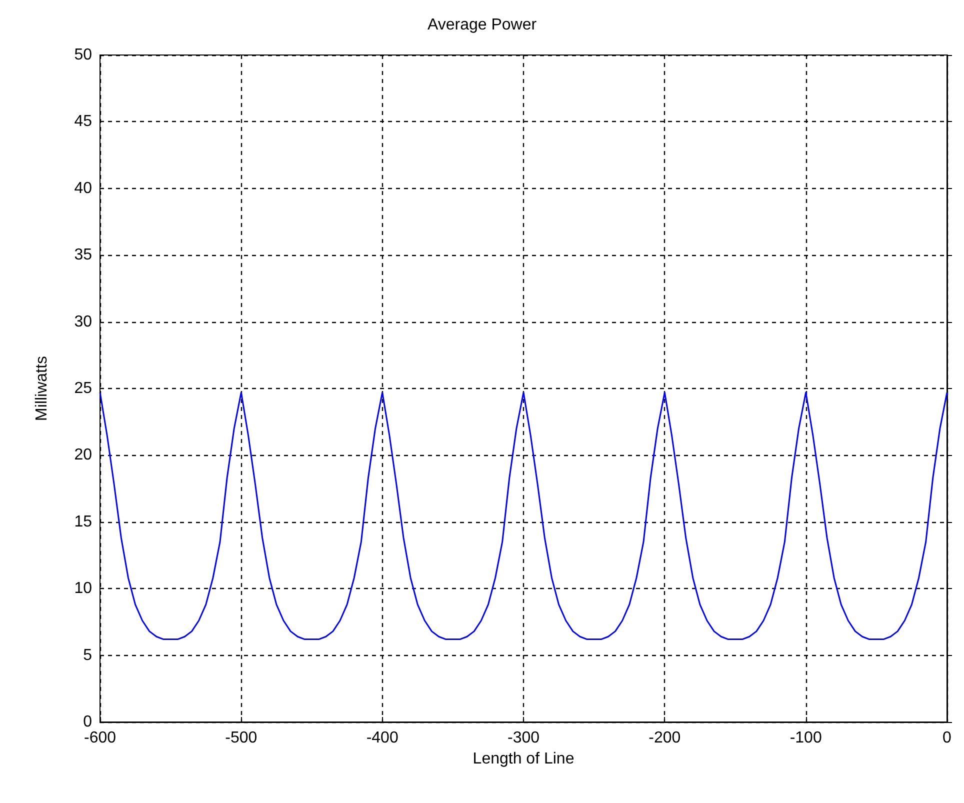 The height and width of the screenshot is (803, 964). I want to click on y-tick-label: 50, so click(83, 55).